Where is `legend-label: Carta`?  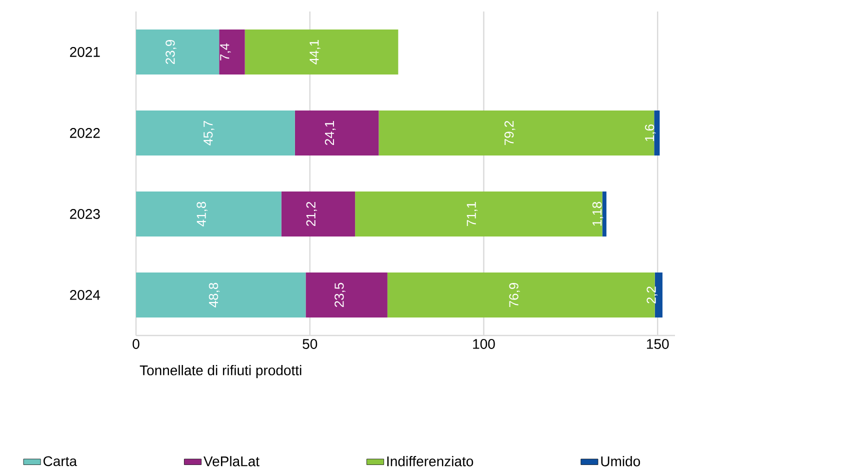 legend-label: Carta is located at coordinates (61, 461).